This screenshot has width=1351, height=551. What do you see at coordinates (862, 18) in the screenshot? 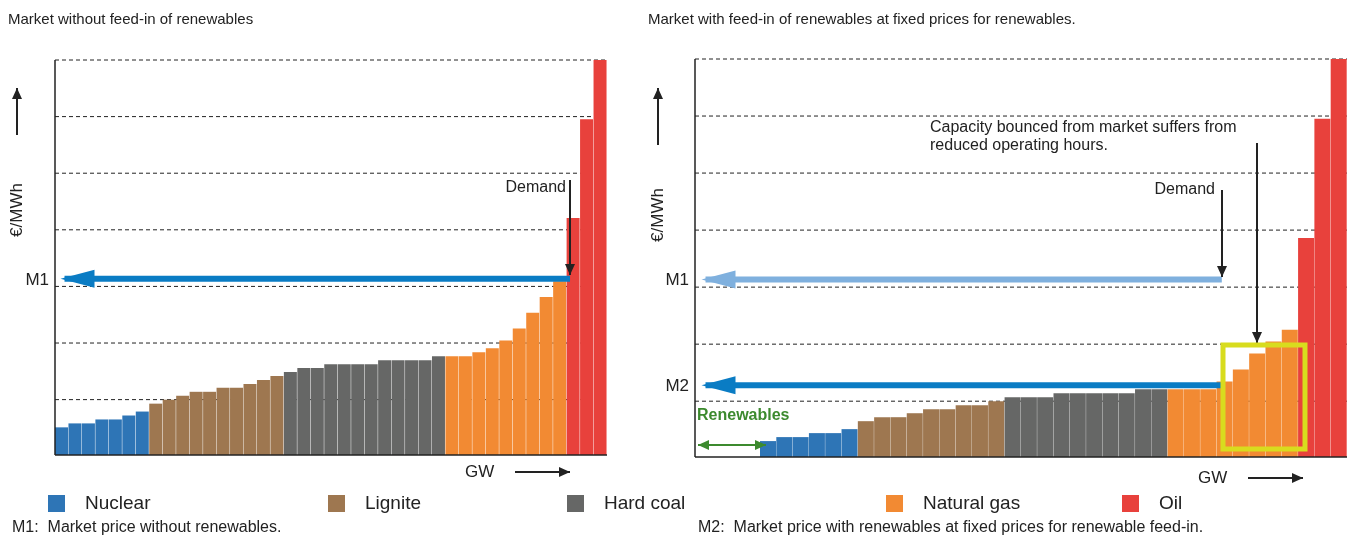
I see `chart-title: Market with feed-in of renewables at fixed prices for renewables.` at bounding box center [862, 18].